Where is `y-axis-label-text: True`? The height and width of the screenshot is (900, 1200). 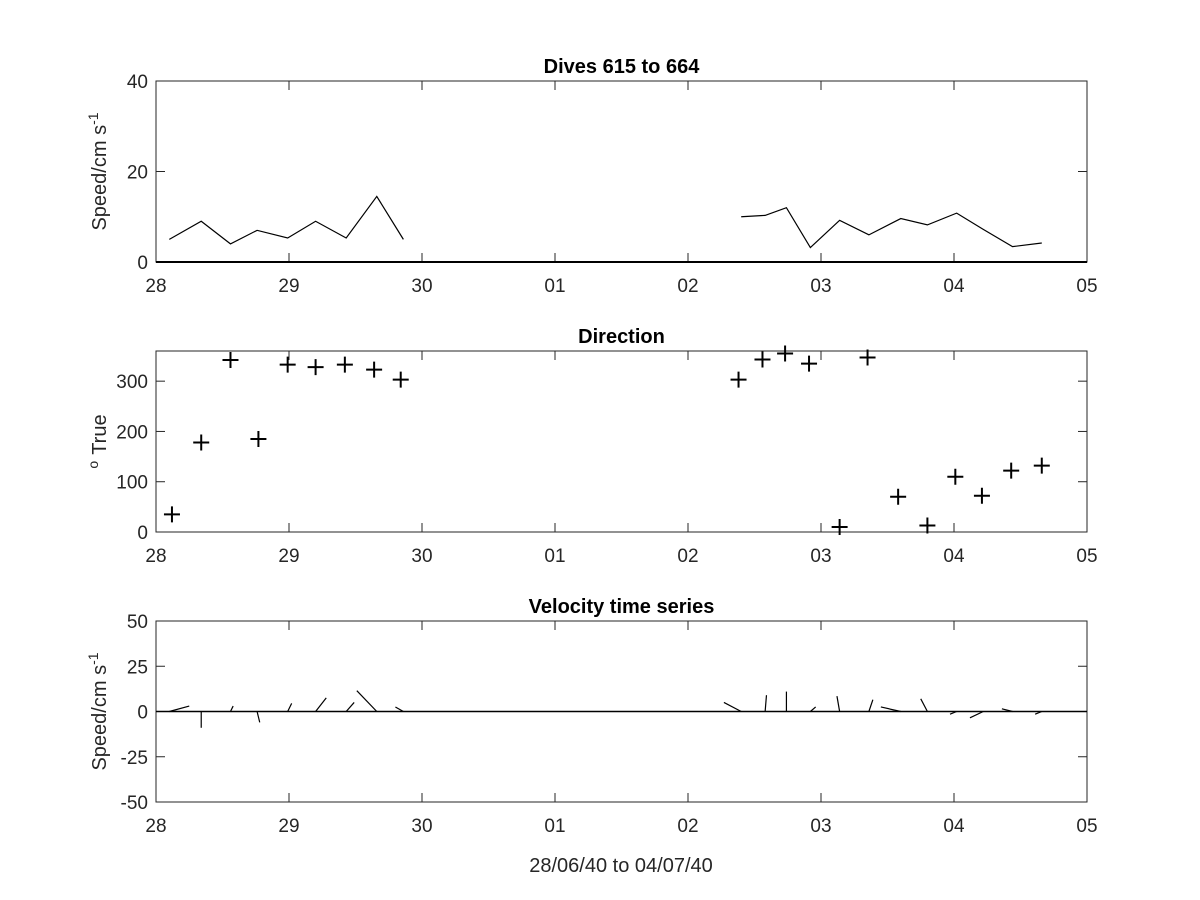 y-axis-label-text: True is located at coordinates (100, 434).